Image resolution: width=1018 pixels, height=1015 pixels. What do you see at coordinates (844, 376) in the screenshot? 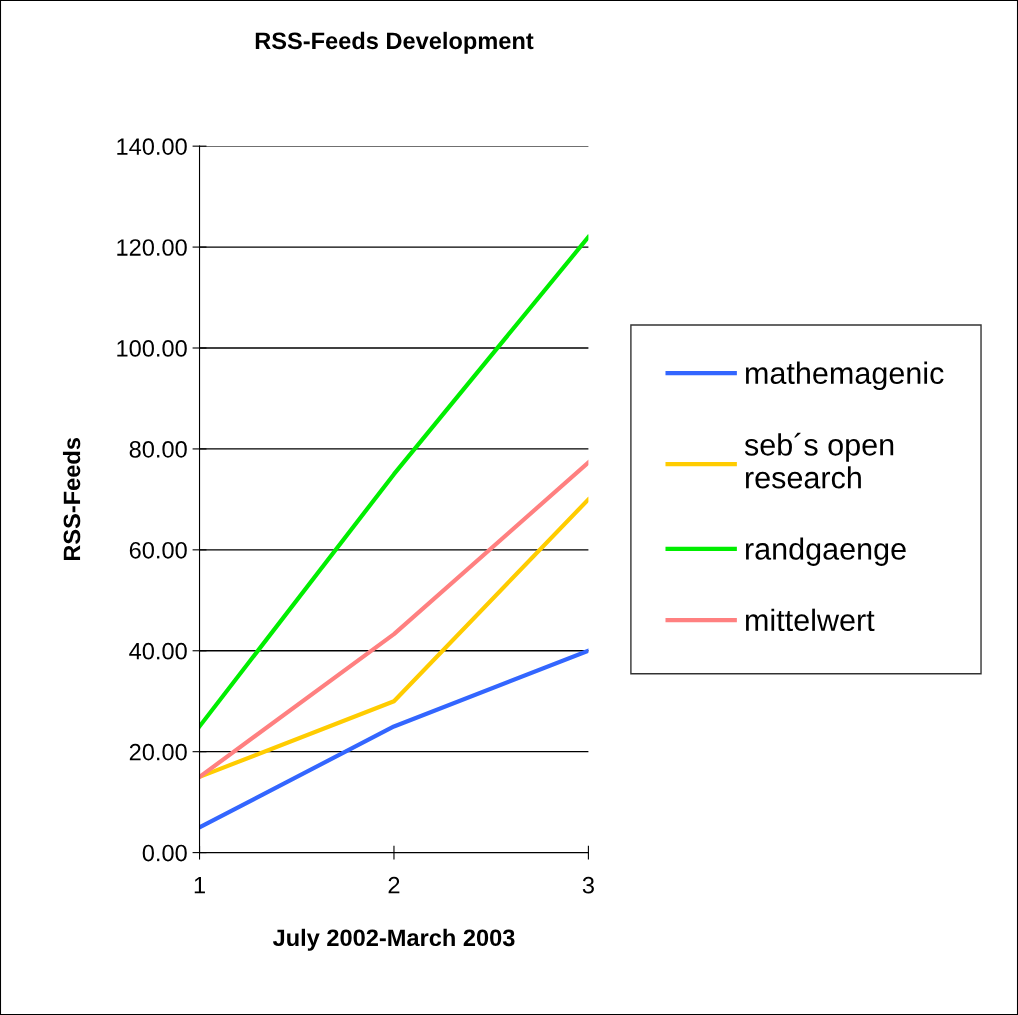
I see `legend-label: mathemagenic` at bounding box center [844, 376].